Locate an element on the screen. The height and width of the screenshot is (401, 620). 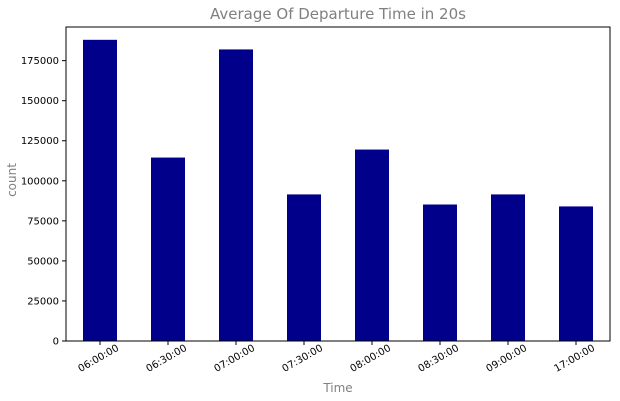
y-axis-label: count is located at coordinates (12, 180).